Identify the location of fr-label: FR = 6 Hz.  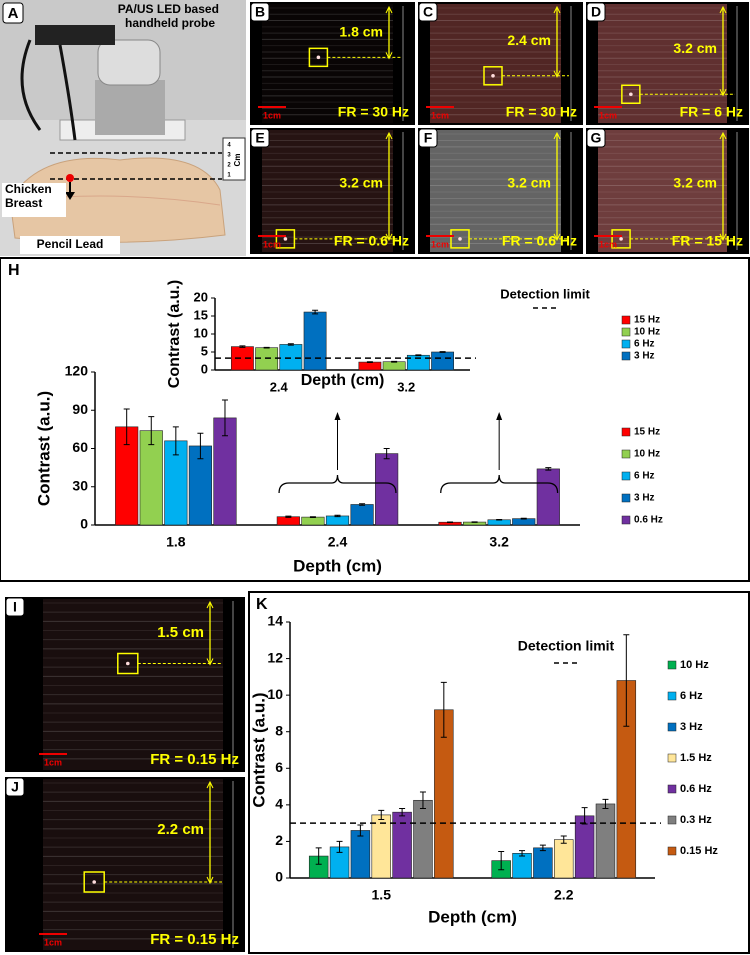
(711, 112).